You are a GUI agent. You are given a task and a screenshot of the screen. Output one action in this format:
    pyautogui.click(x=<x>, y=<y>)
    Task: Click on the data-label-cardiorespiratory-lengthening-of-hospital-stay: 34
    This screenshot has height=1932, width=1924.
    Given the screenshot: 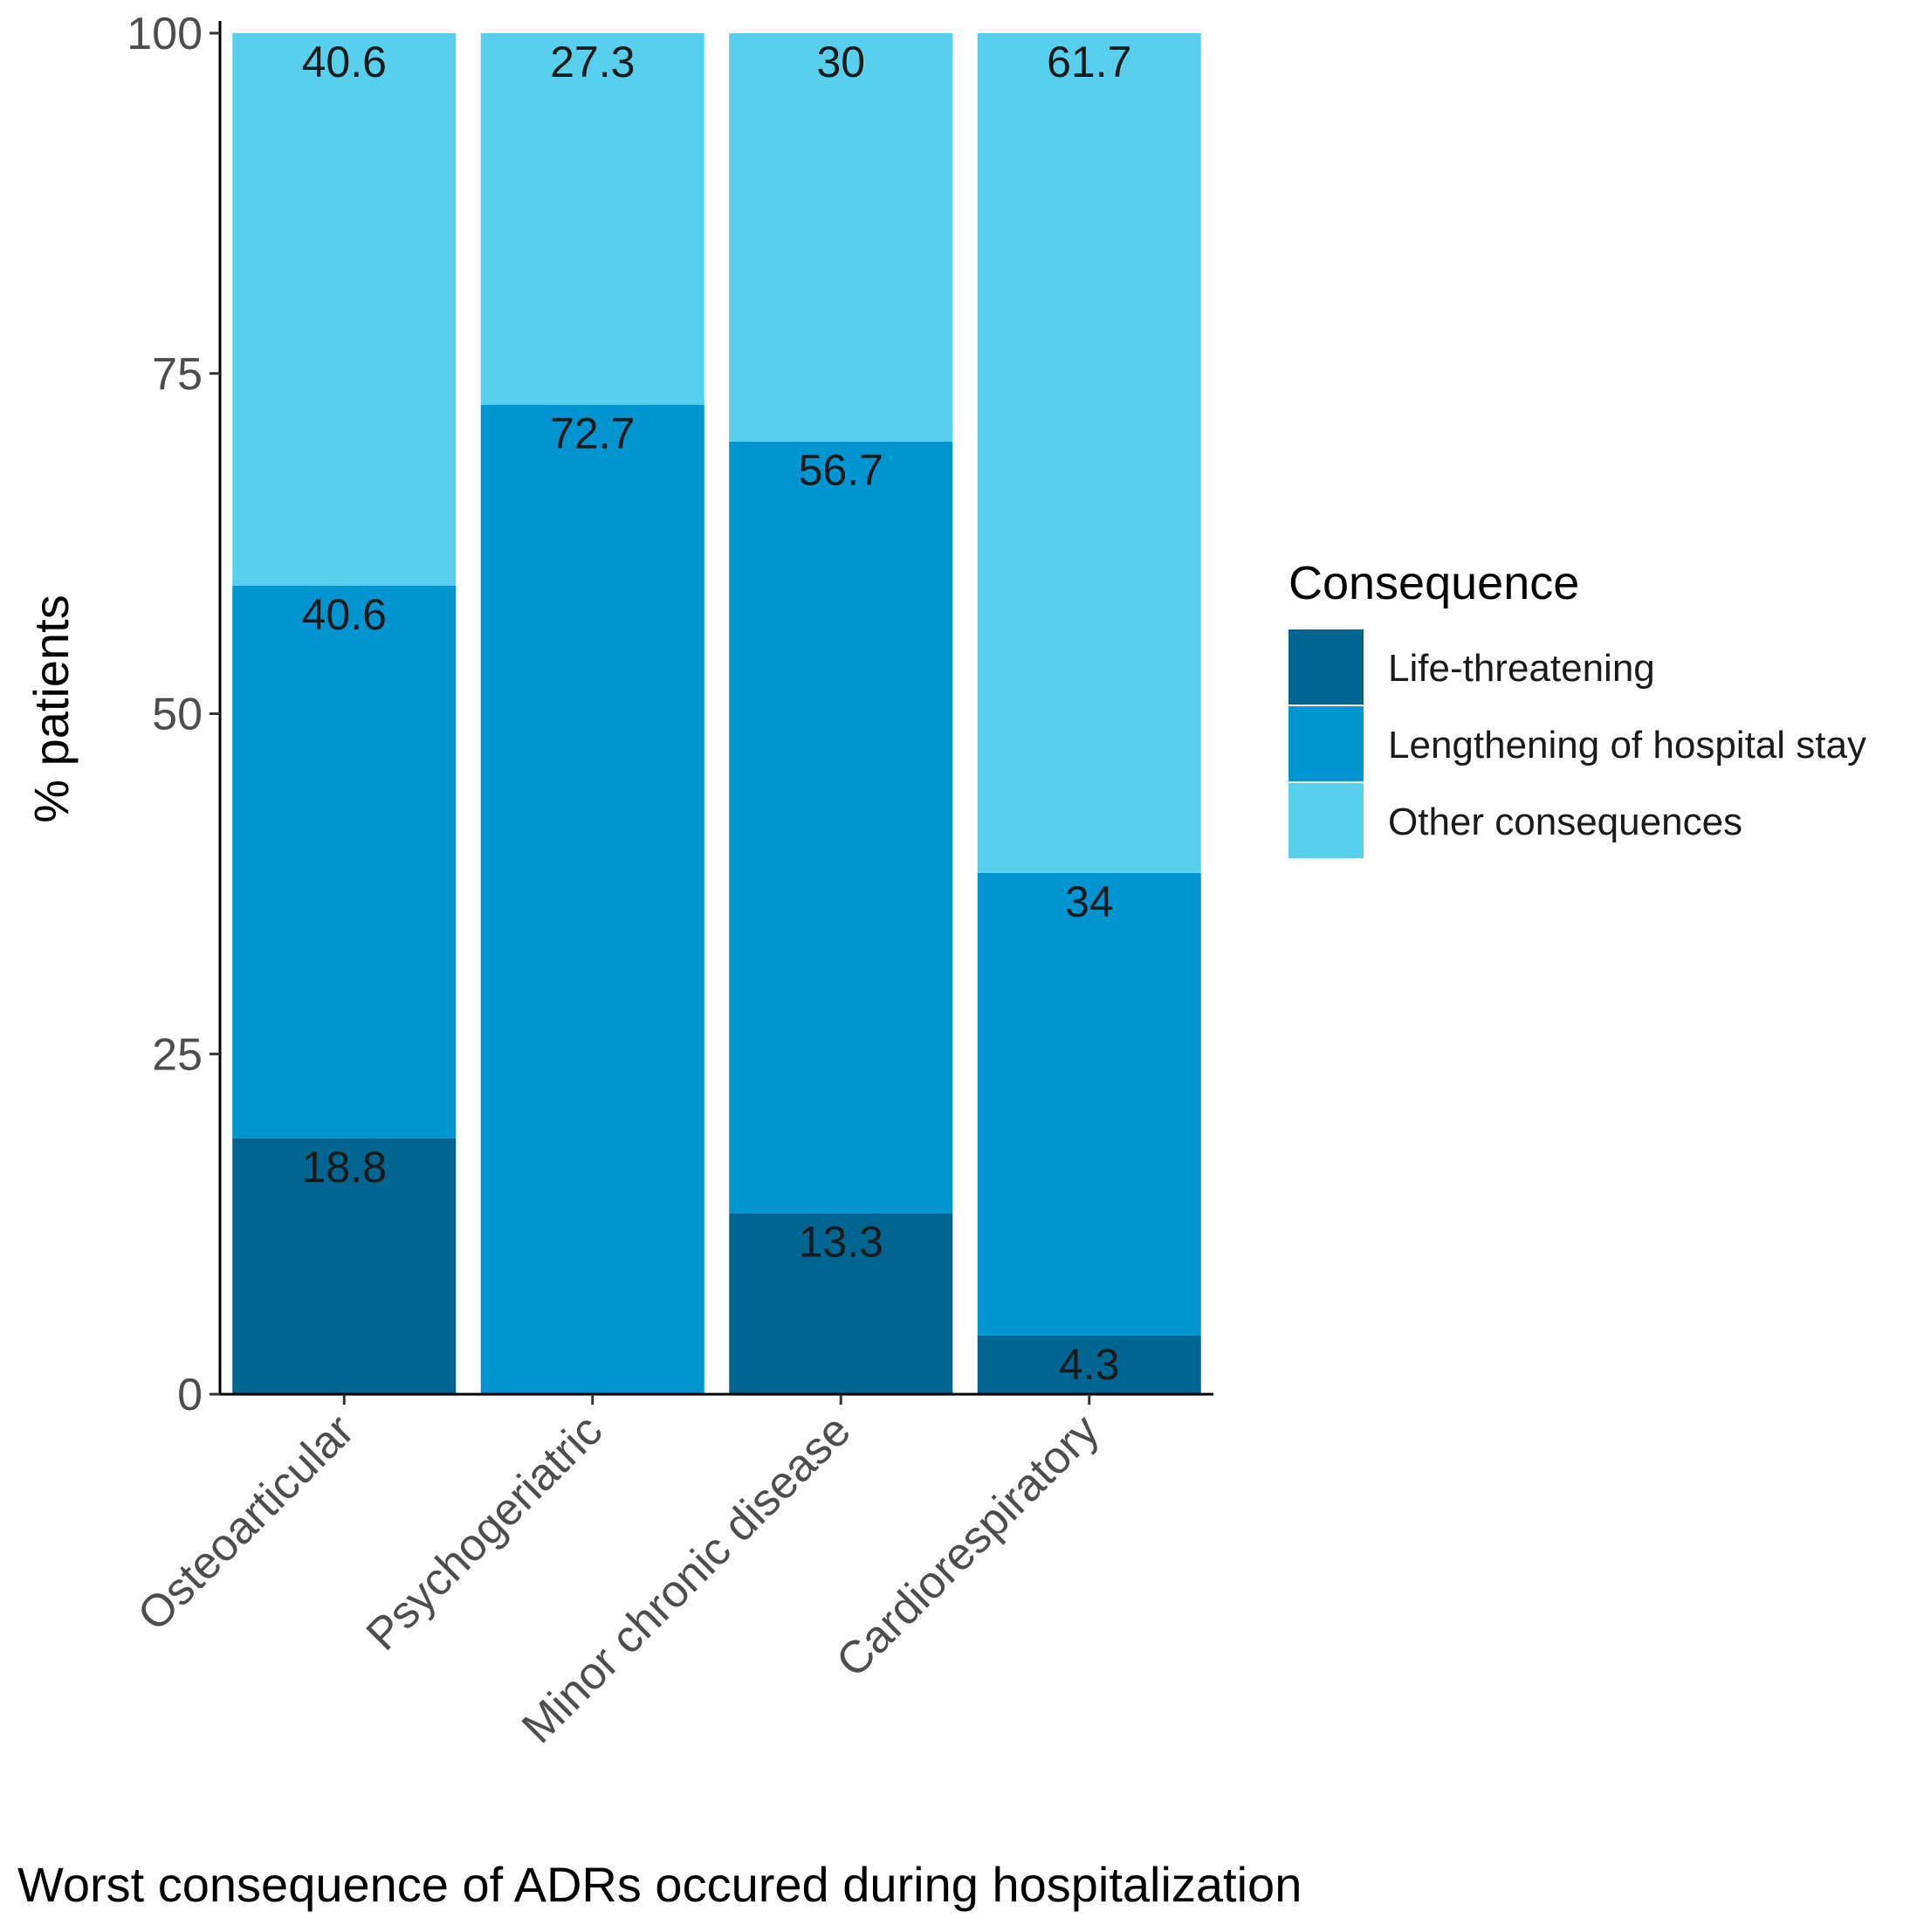 What is the action you would take?
    pyautogui.click(x=1089, y=901)
    